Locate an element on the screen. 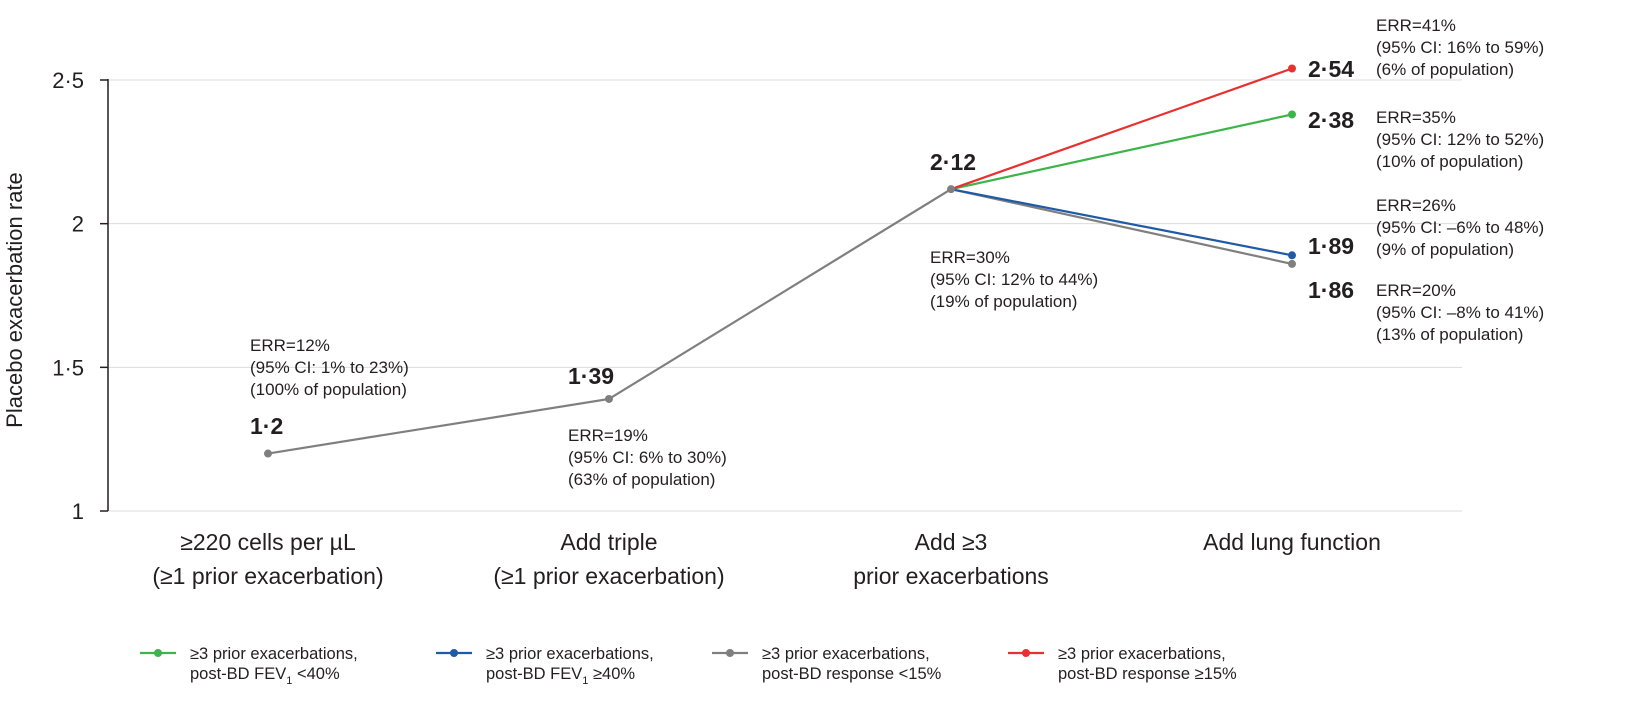  annotation-ci: (95% CI: –6% to 48%) is located at coordinates (1460, 227).